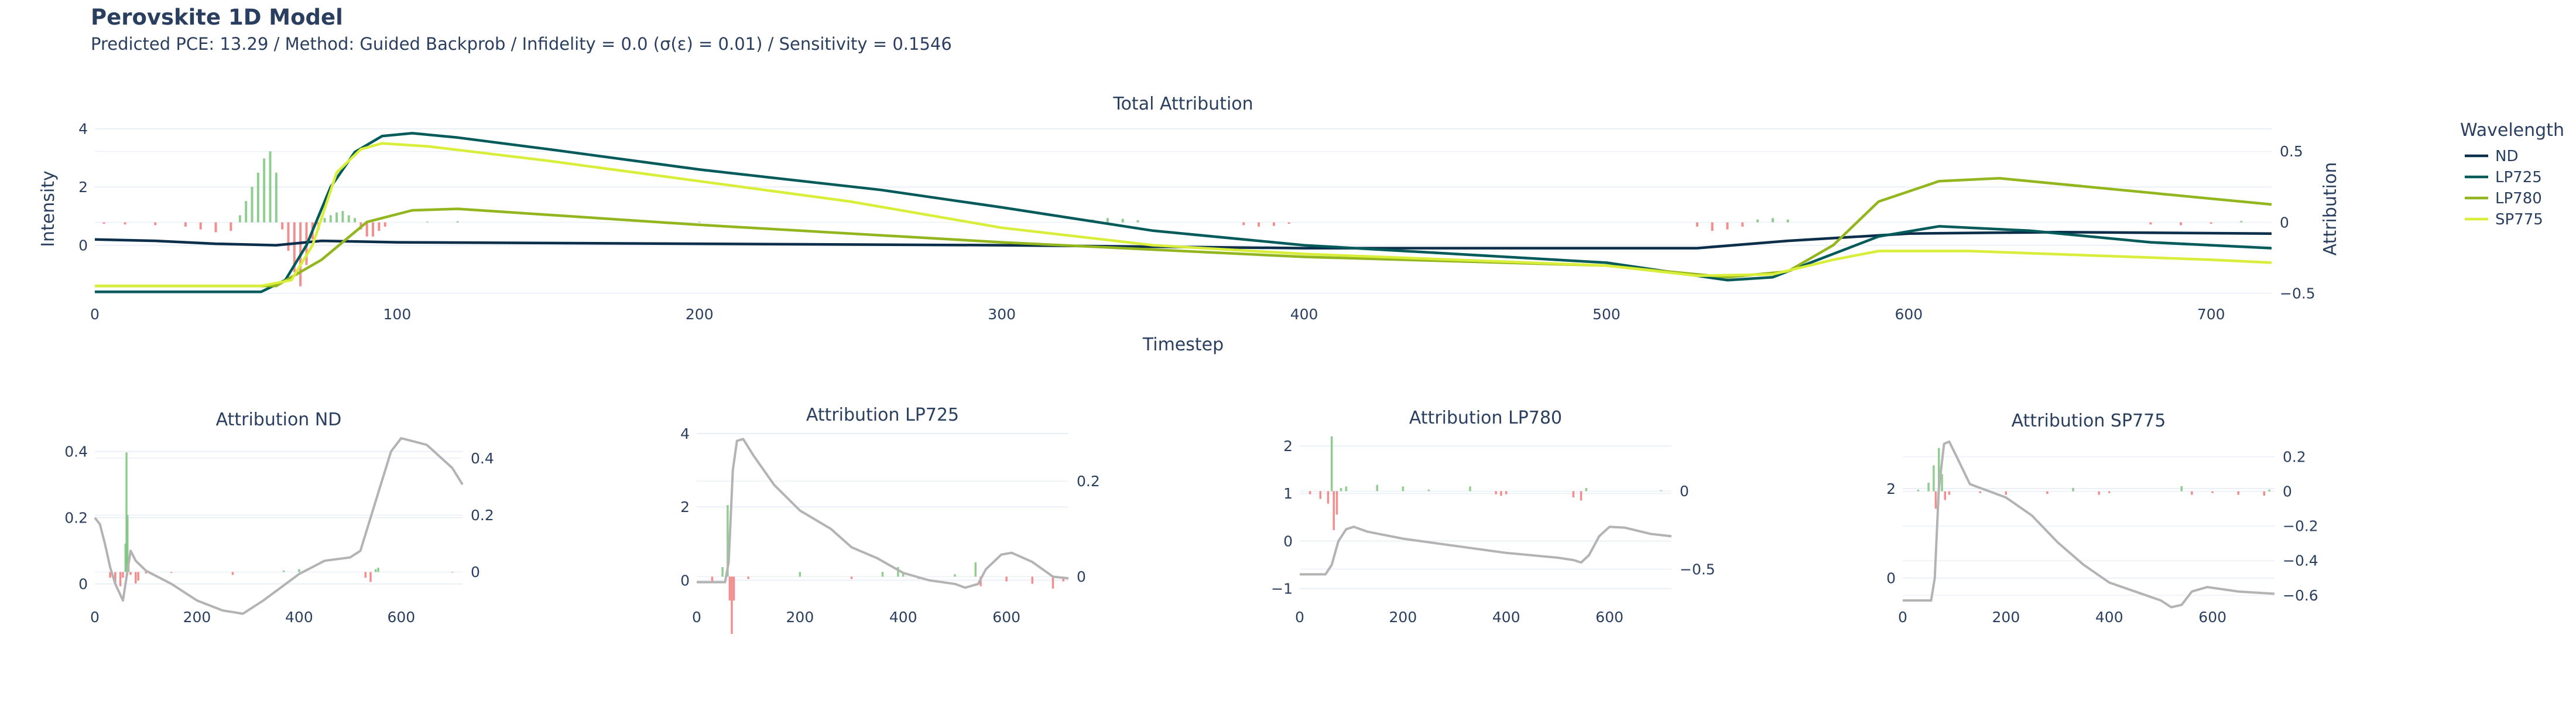 This screenshot has width=2576, height=703. I want to click on series-line-lp780, so click(1183, 232).